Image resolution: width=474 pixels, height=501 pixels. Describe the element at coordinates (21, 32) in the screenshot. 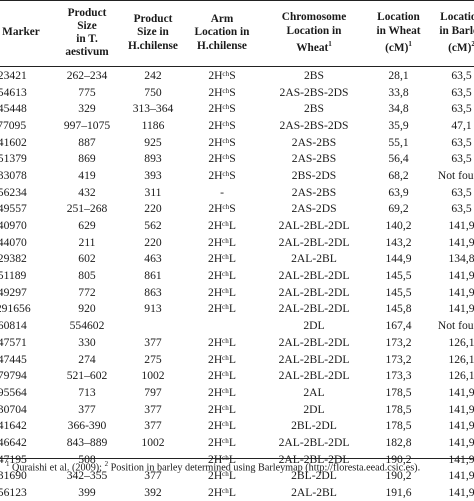

I see `column-header-line: Marker` at that location.